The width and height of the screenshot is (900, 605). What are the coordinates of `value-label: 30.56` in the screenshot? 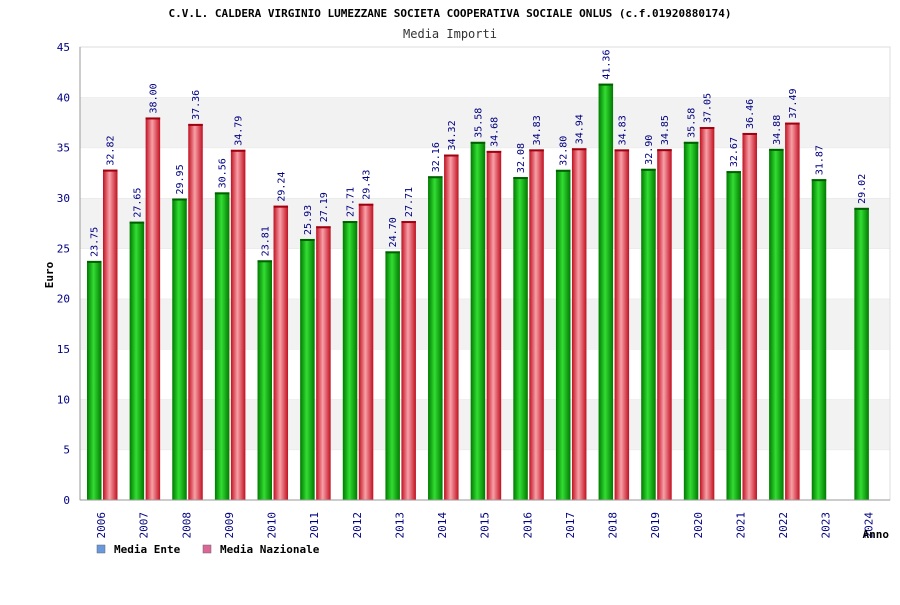 It's located at (223, 173).